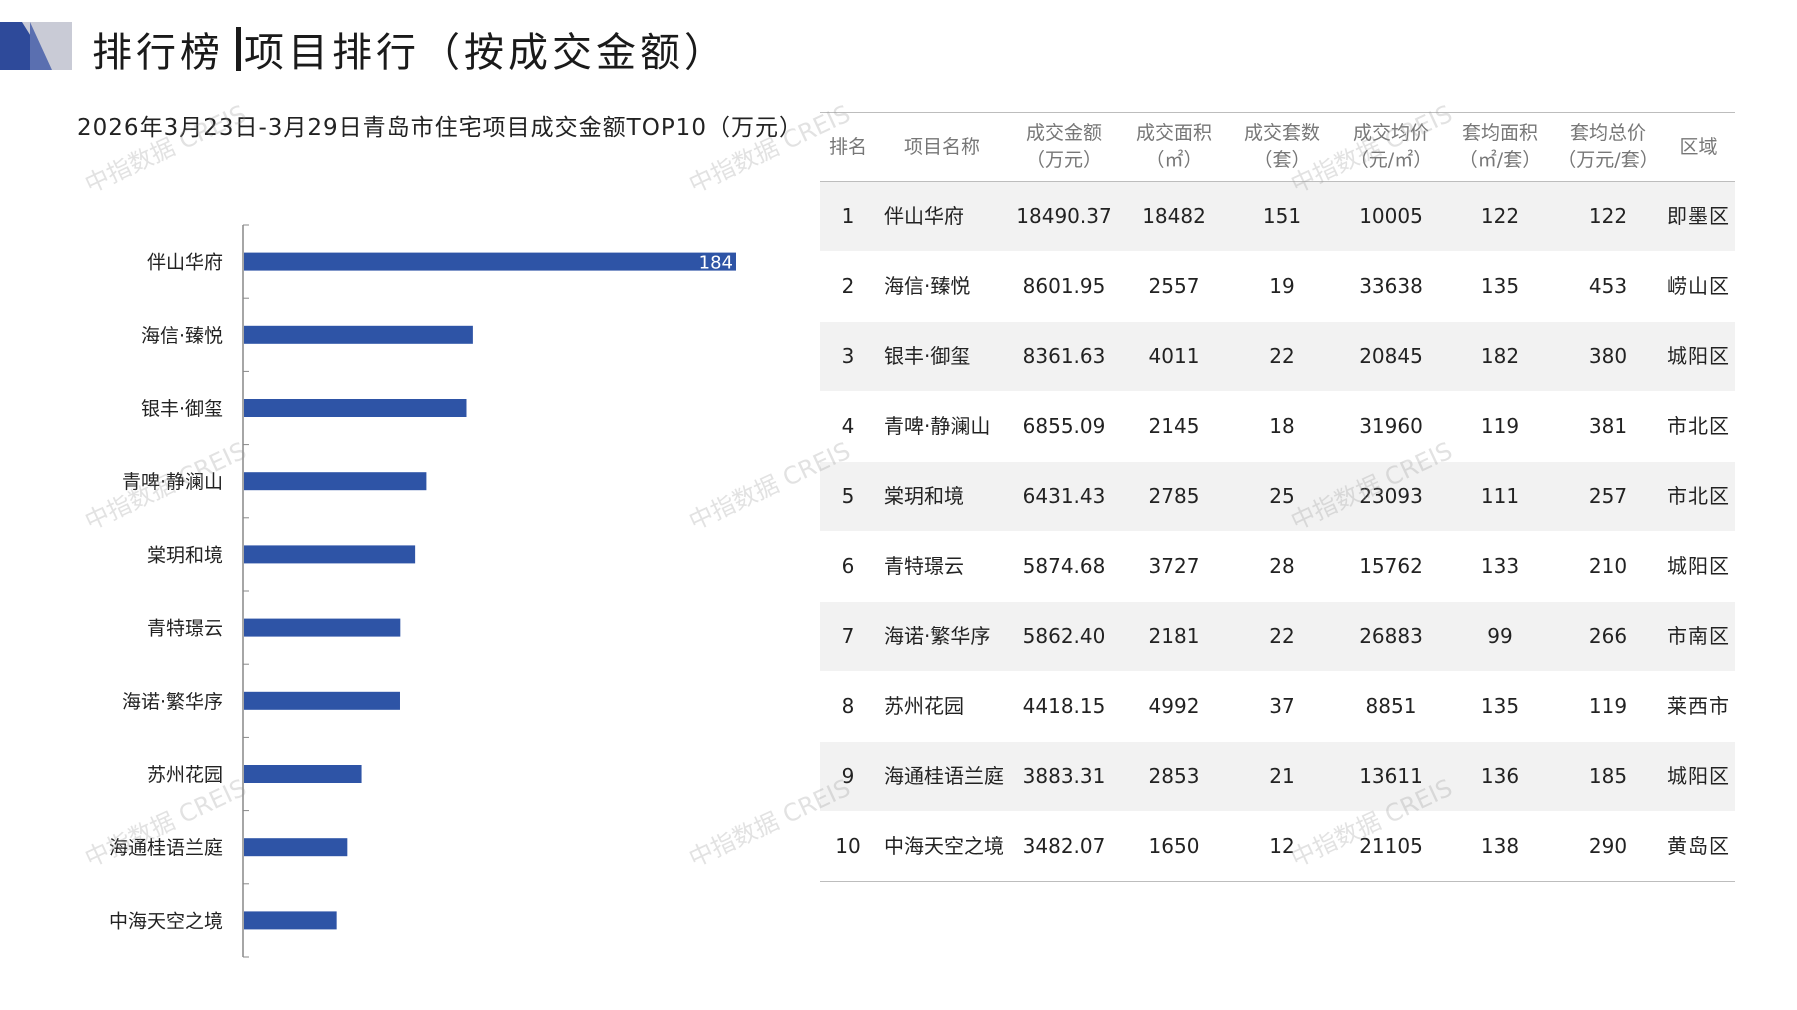 The height and width of the screenshot is (1010, 1797). I want to click on table-row: 1 伴山华府 18490.37 18482 151 10005 122 122 即墨区, so click(1277, 216).